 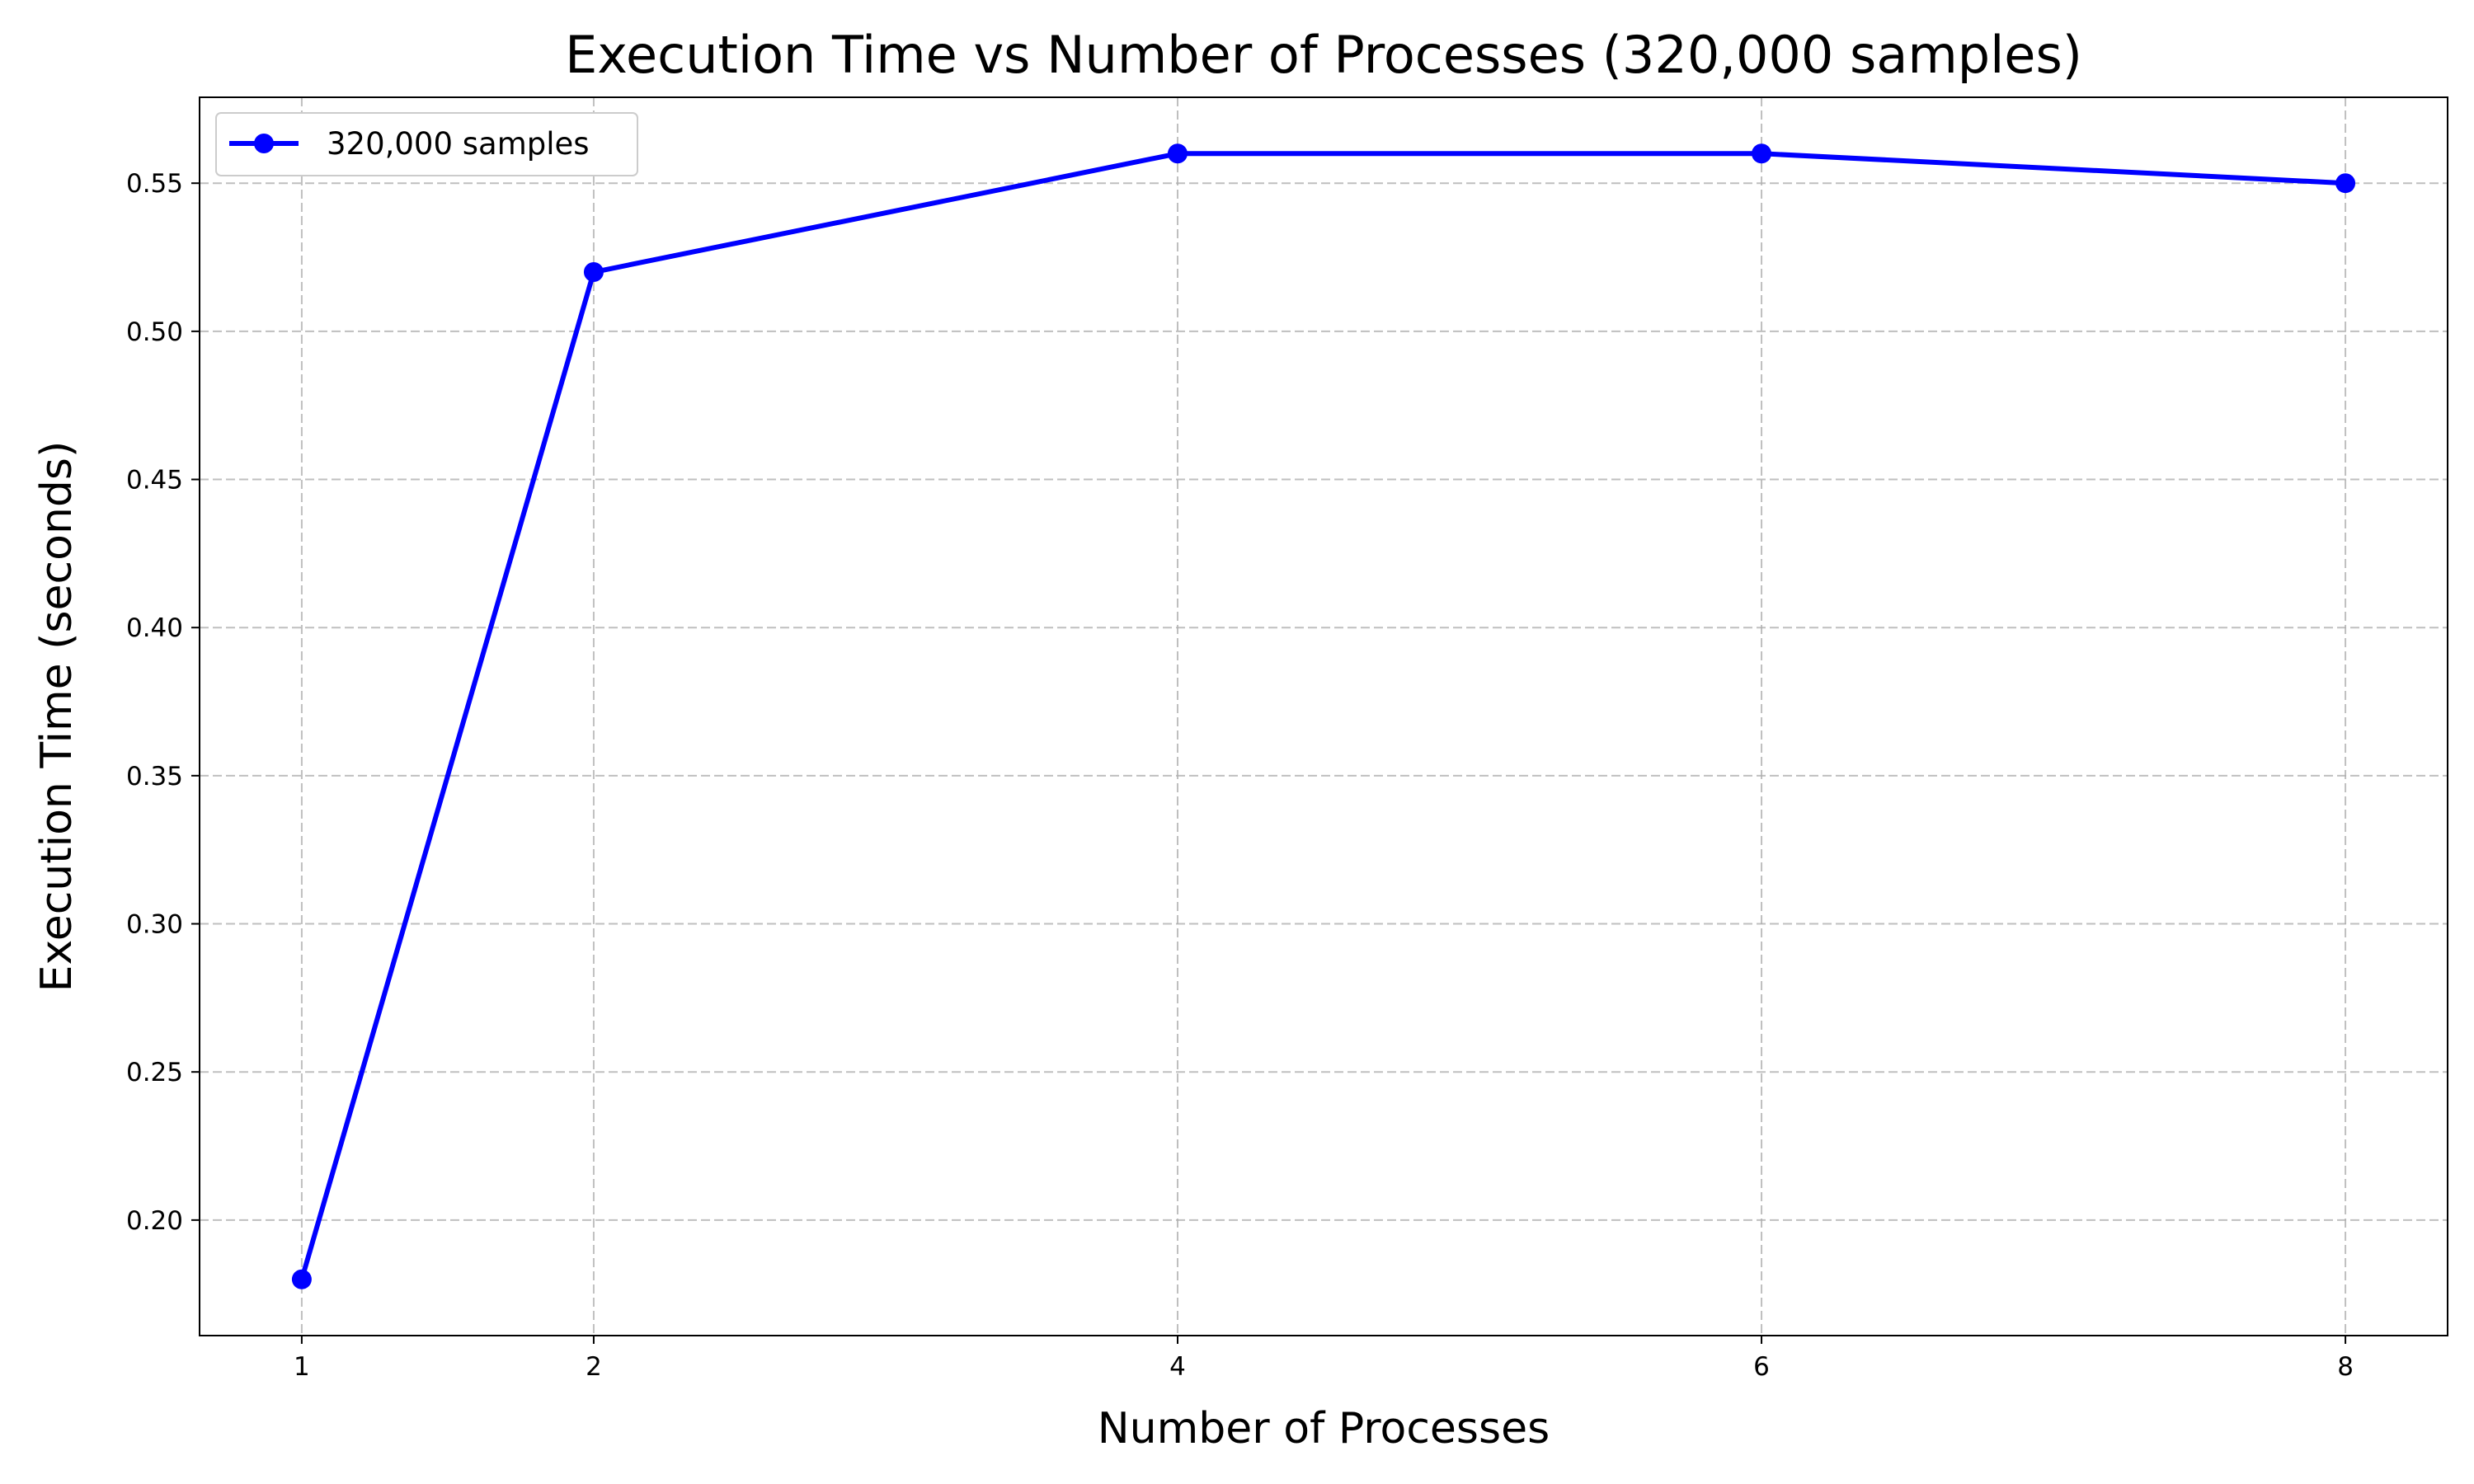 I want to click on x-tick-label: 1, so click(x=302, y=1367).